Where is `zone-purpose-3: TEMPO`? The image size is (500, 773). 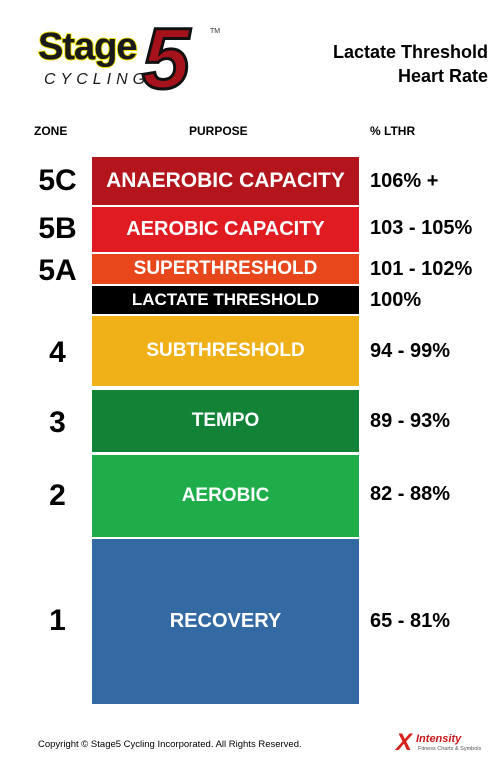 zone-purpose-3: TEMPO is located at coordinates (225, 420).